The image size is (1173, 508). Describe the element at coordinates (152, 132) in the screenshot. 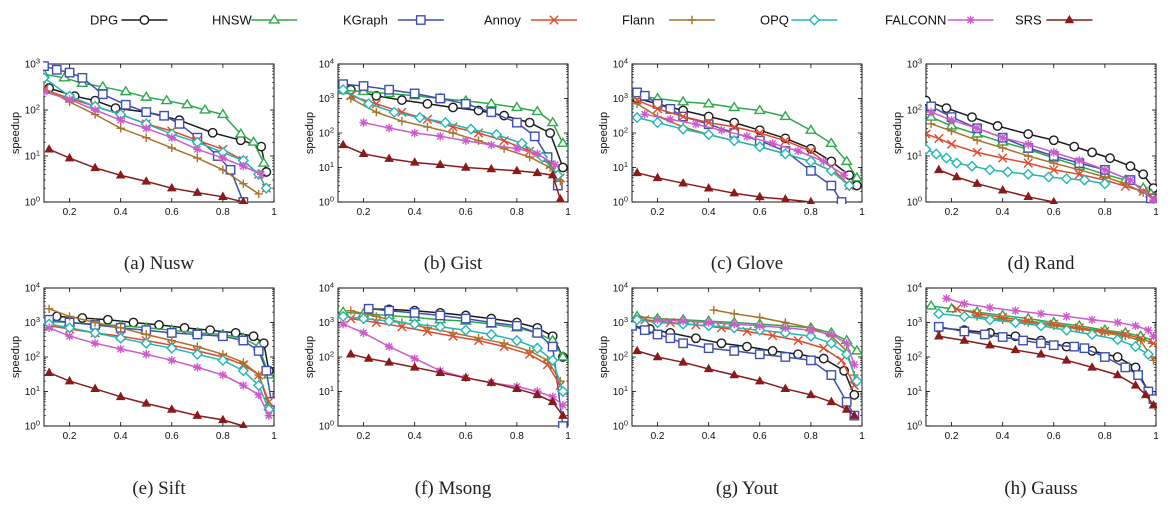

I see `series-line-falconn` at that location.